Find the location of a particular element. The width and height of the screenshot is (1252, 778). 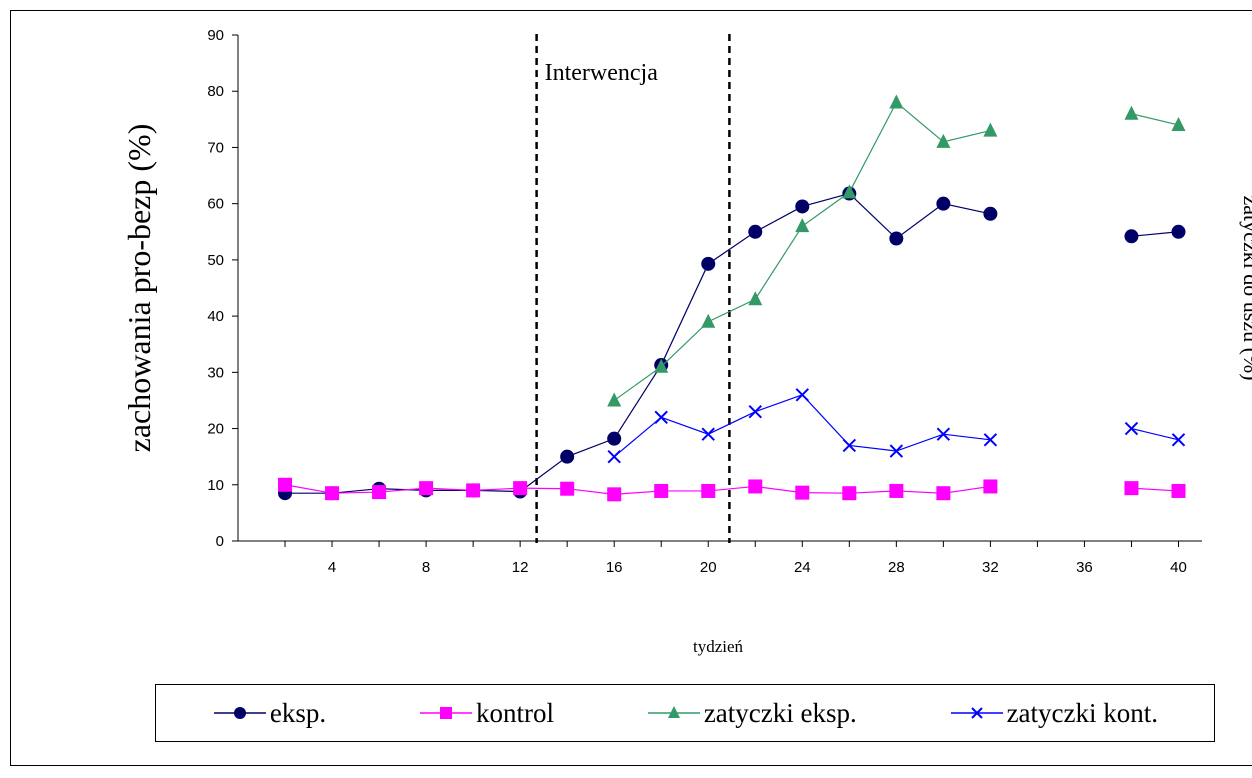

x-tick-label: 36 is located at coordinates (1084, 567).